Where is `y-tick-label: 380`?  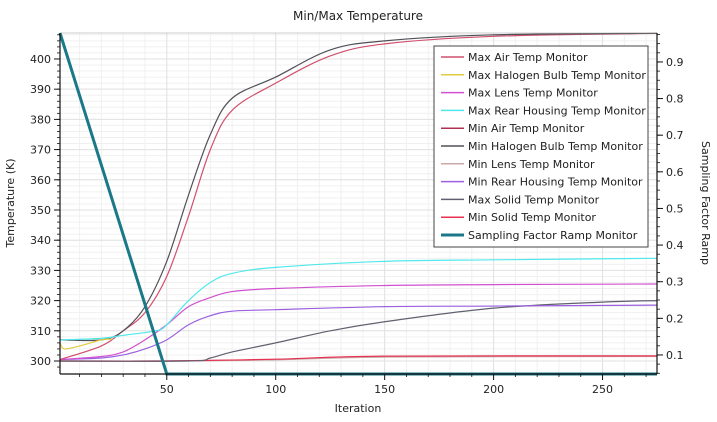 y-tick-label: 380 is located at coordinates (40, 119).